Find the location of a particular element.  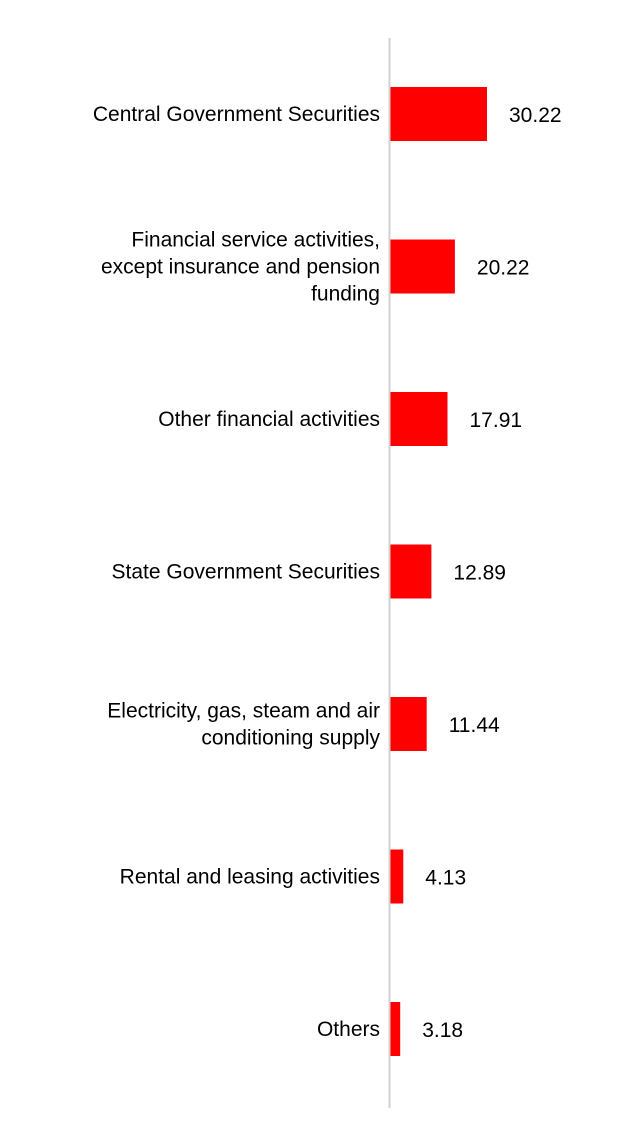

category-label-0: Central Government Securities is located at coordinates (236, 114).